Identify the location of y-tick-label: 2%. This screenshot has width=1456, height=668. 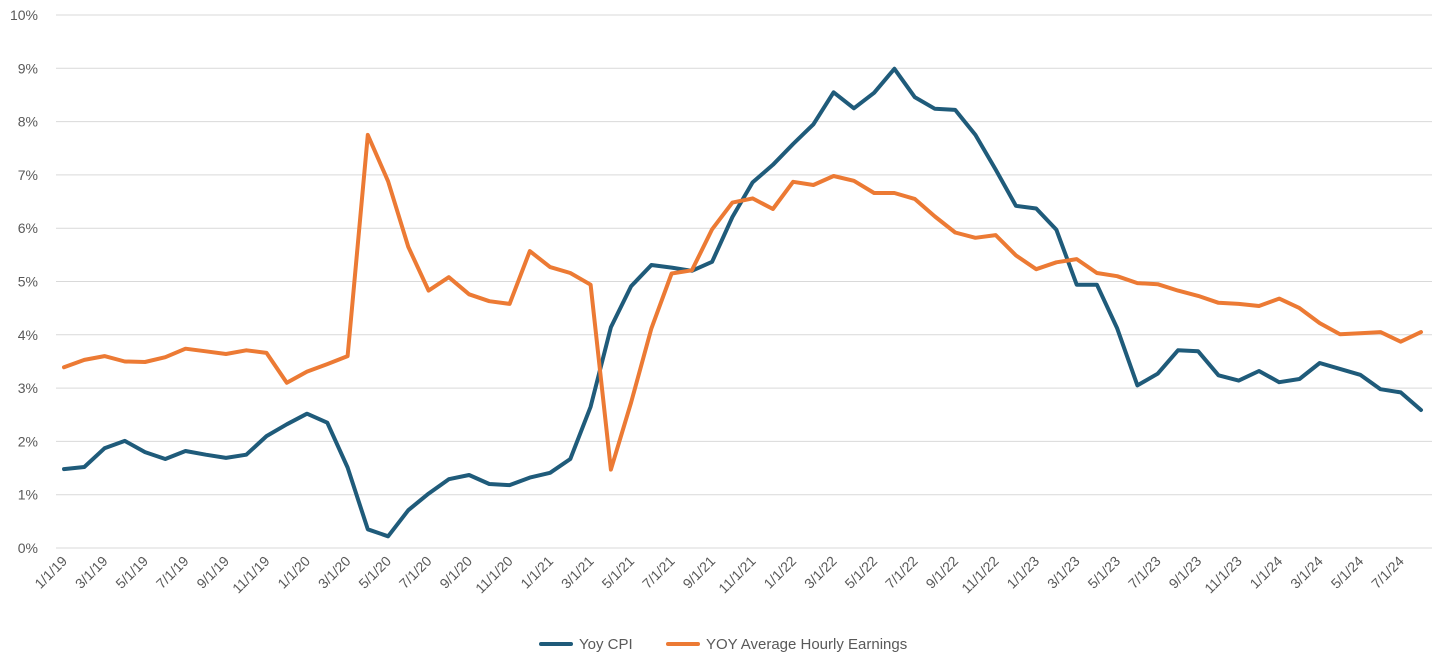
(28, 441).